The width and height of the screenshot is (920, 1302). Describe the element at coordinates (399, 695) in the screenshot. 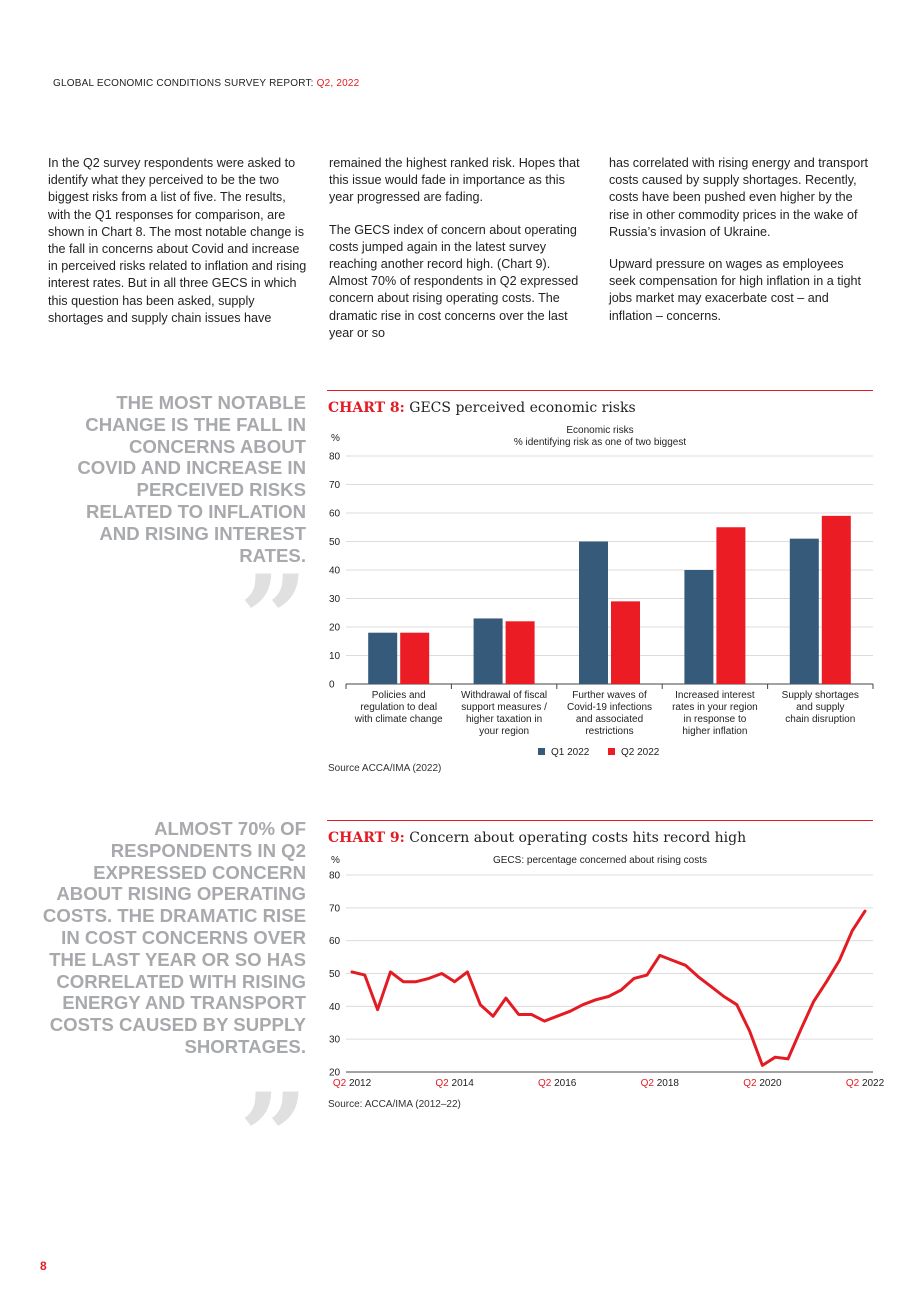

I see `x-tick-label: Policies and` at that location.